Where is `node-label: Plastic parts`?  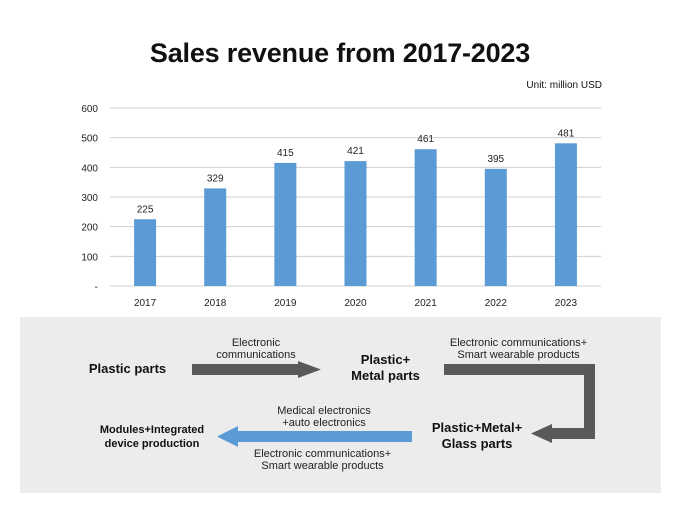
node-label: Plastic parts is located at coordinates (127, 368).